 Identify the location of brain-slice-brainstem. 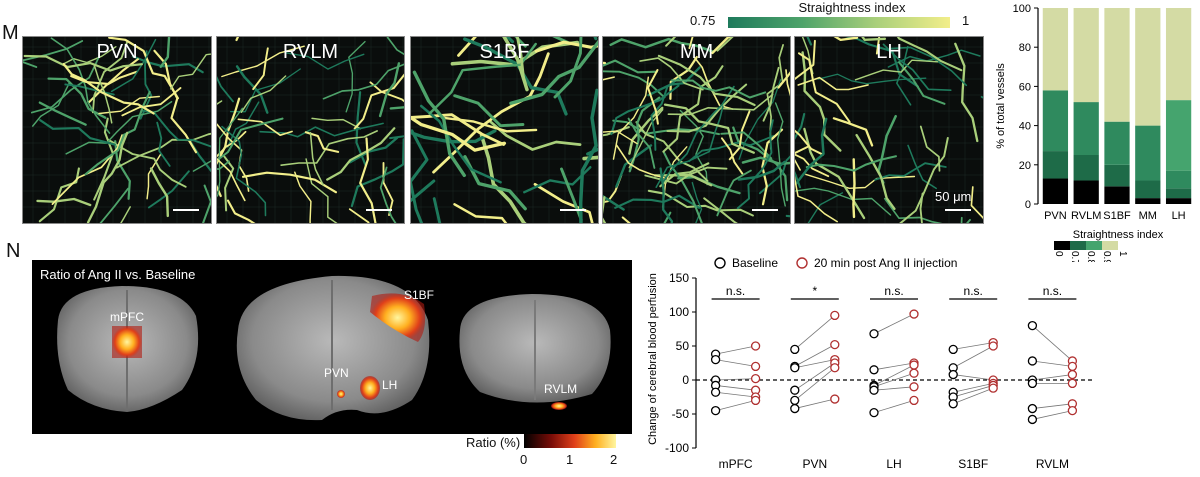
(535, 352).